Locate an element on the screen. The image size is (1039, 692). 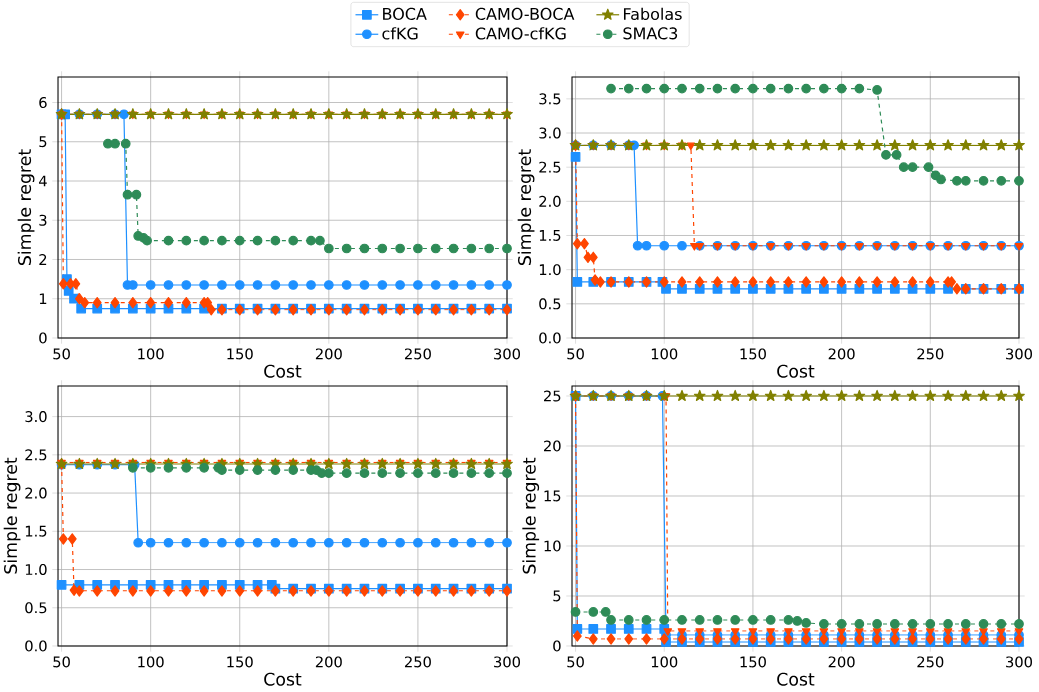
y-tick-label: 1 is located at coordinates (43, 299).